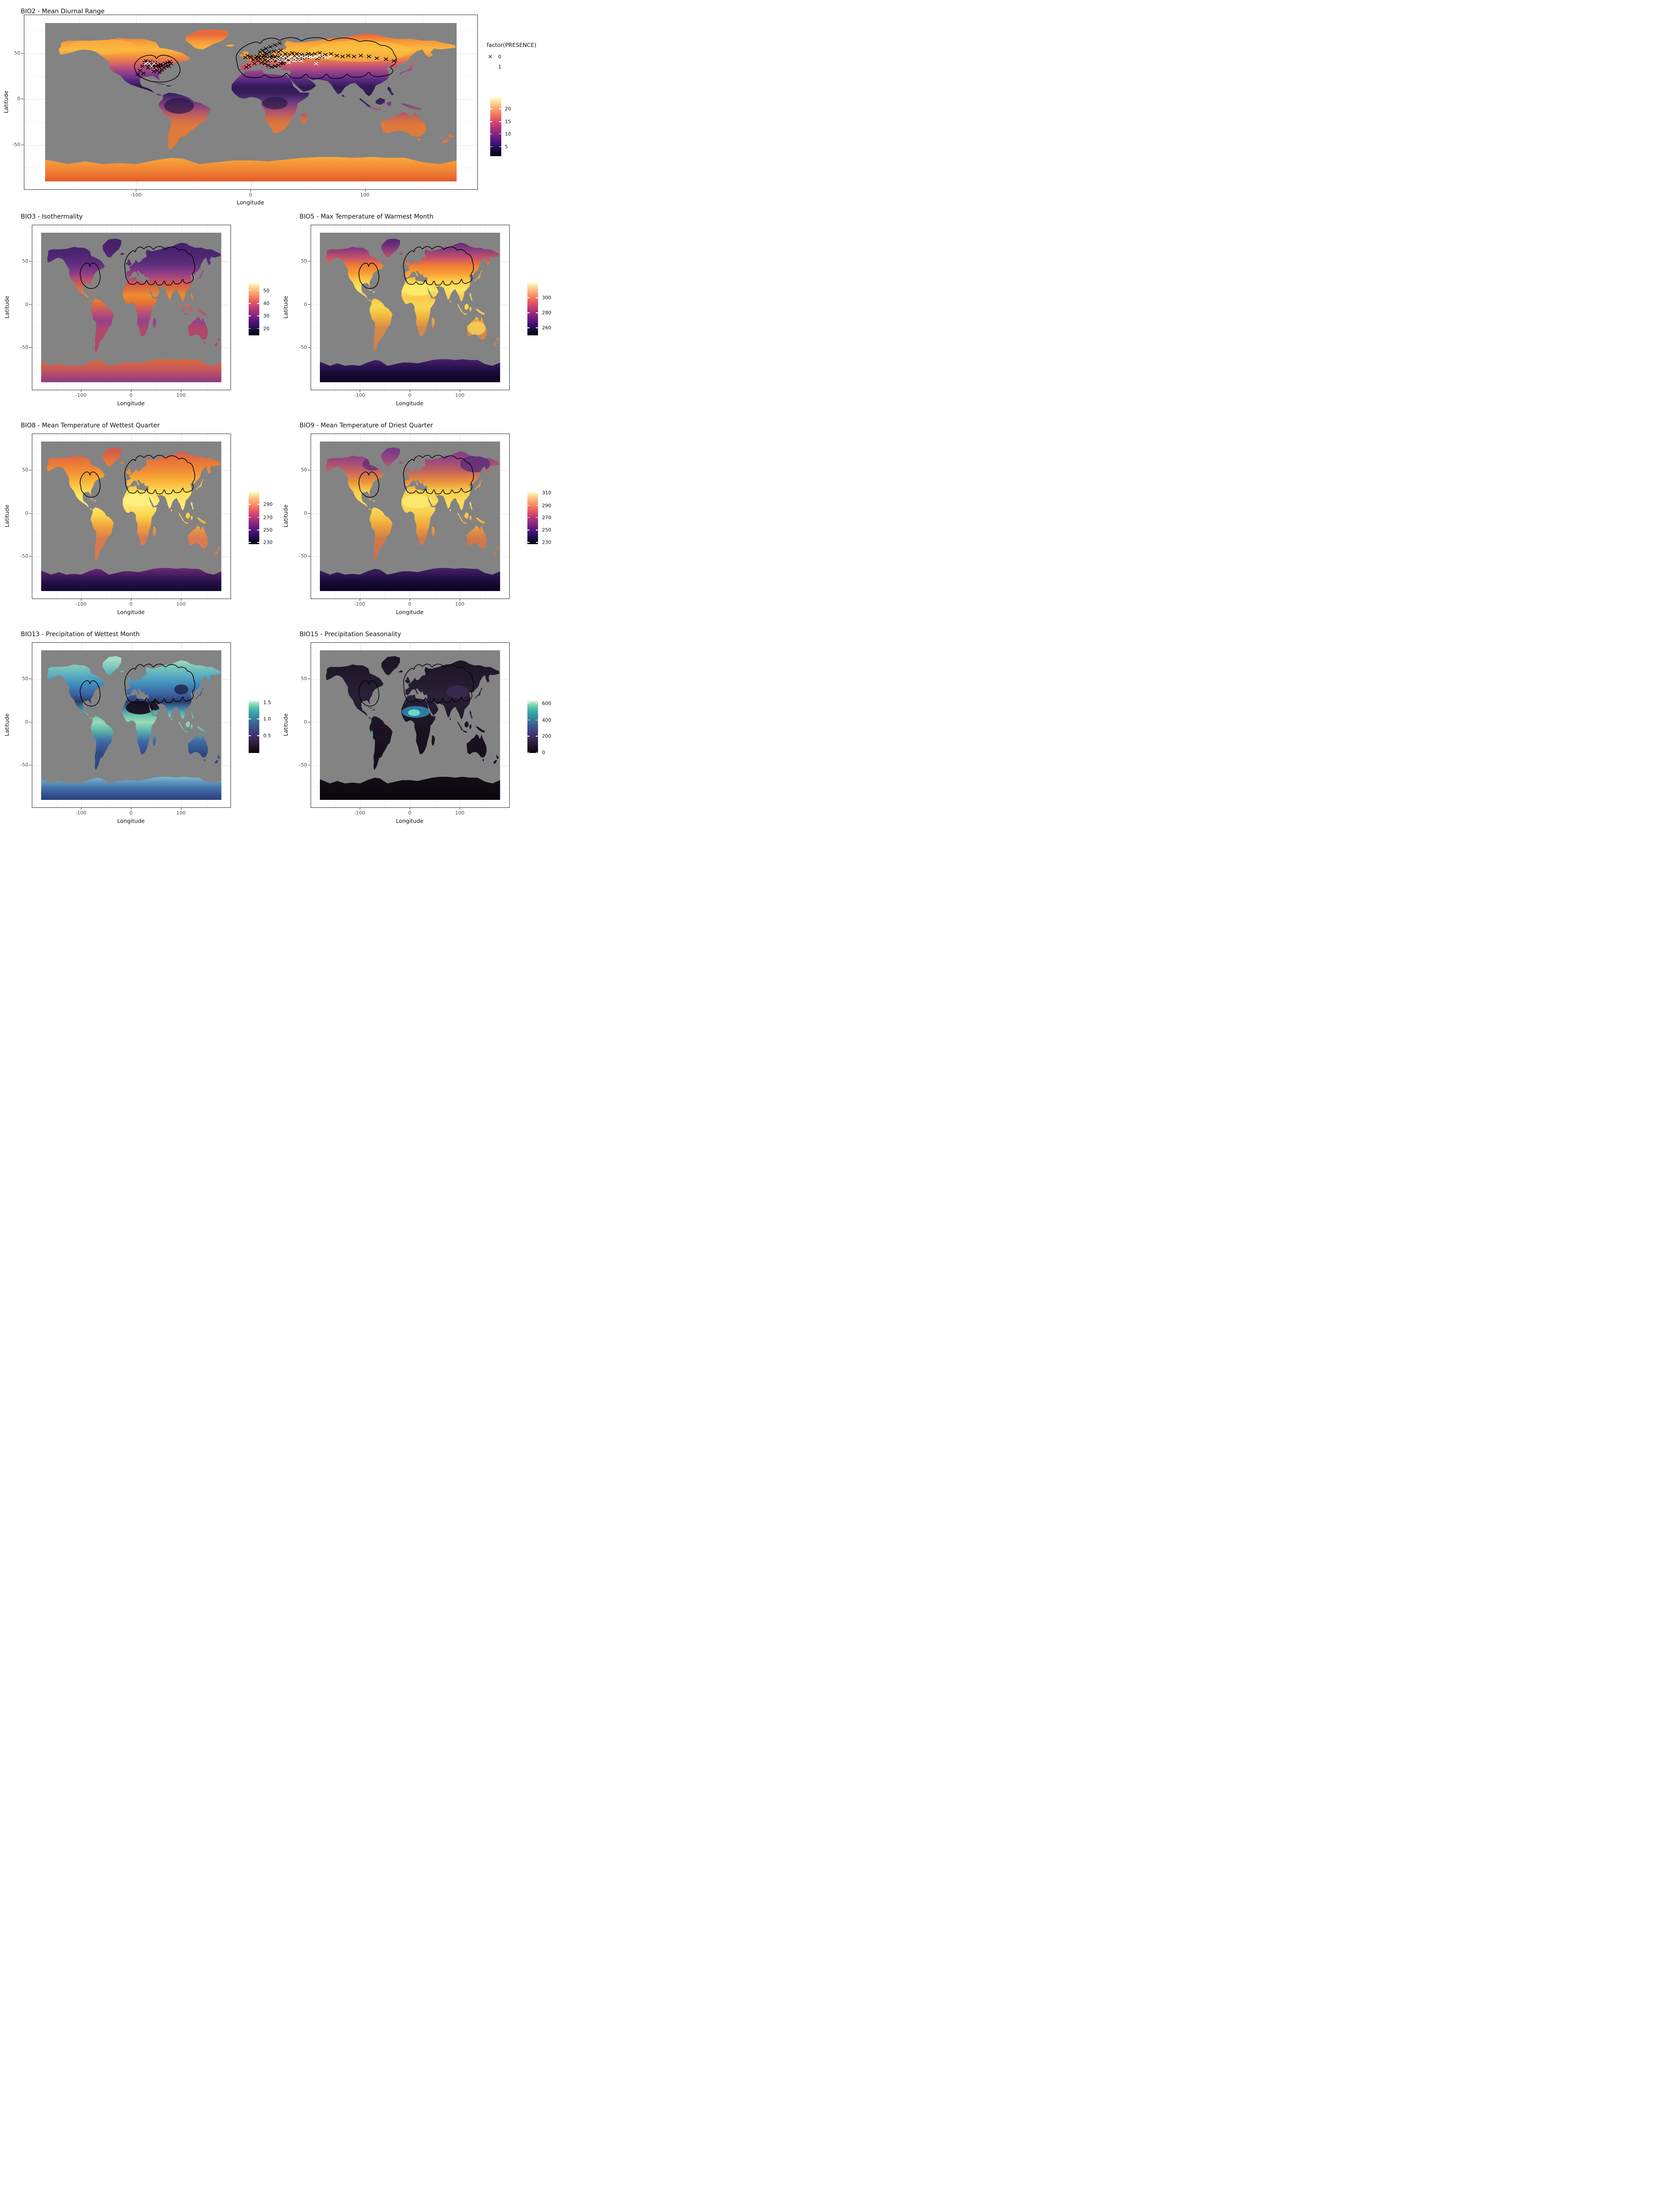 The width and height of the screenshot is (1672, 2212). What do you see at coordinates (512, 45) in the screenshot?
I see `presence-legend-title: factor(PRESENCE)` at bounding box center [512, 45].